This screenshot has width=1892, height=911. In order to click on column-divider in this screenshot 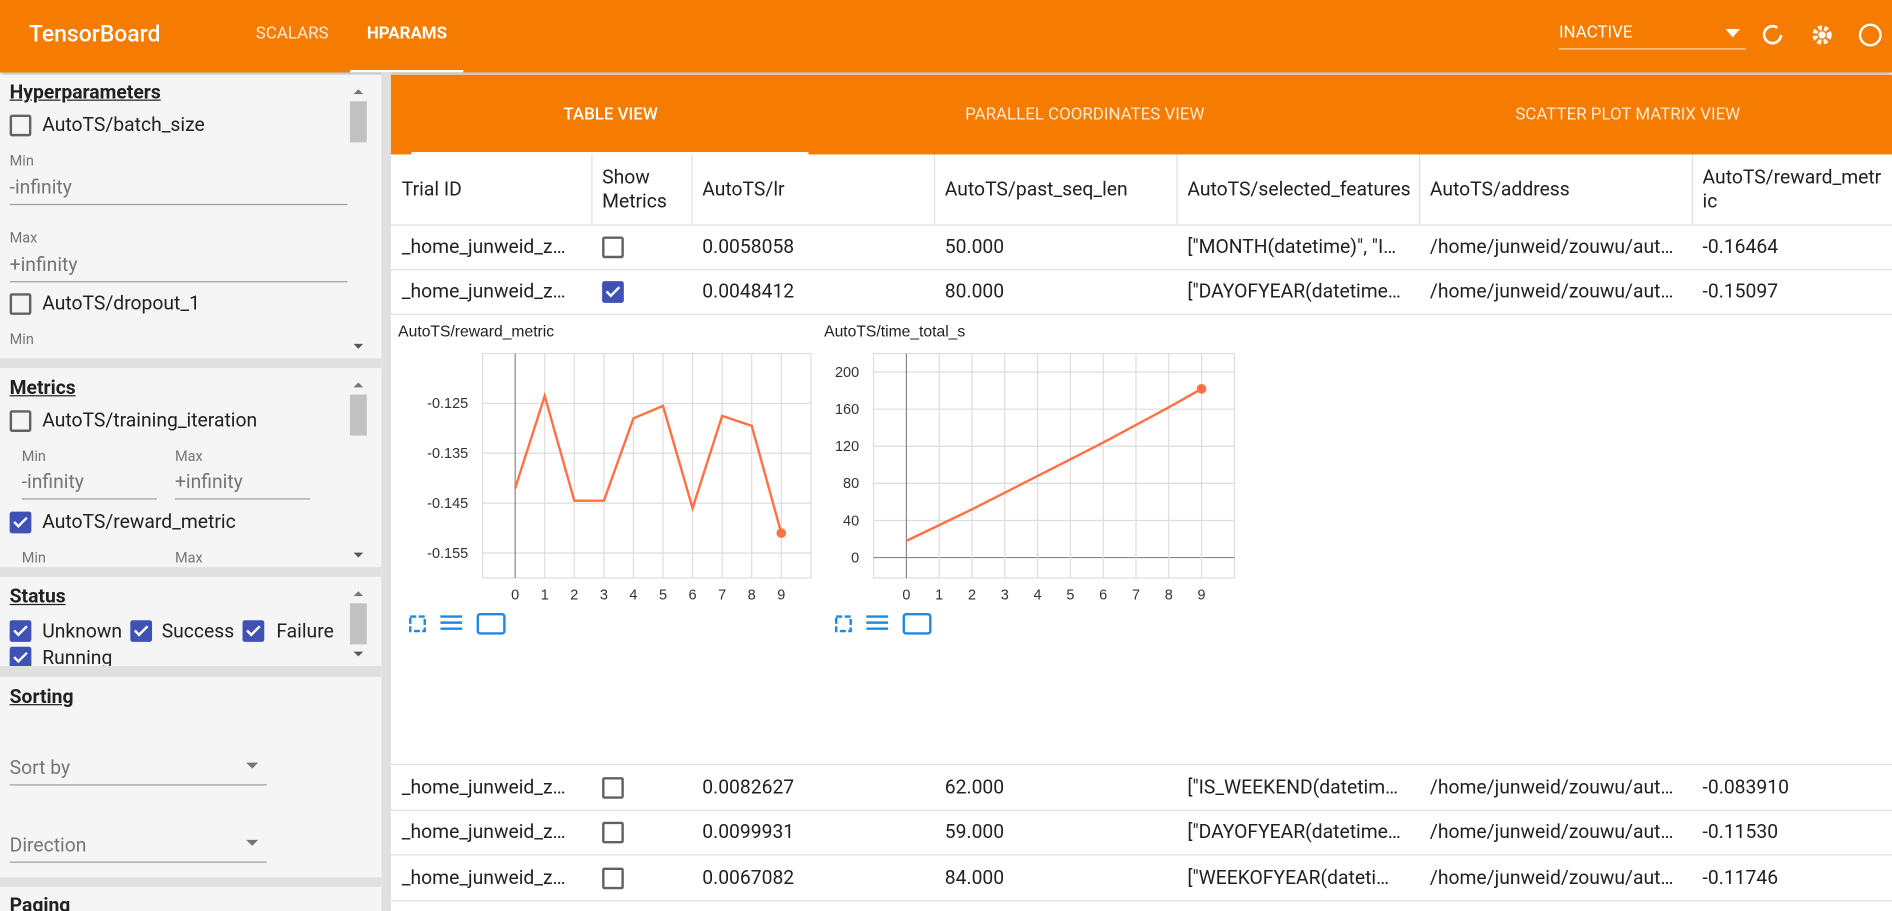, I will do `click(592, 189)`.